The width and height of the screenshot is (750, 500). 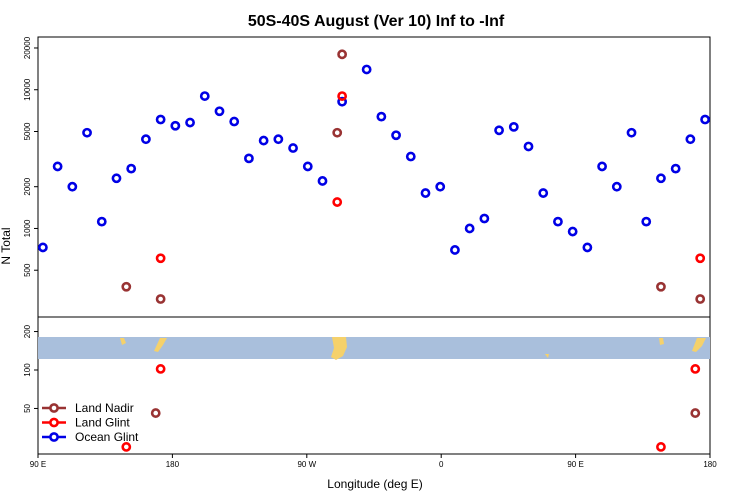 I want to click on y-axis-upper: 500 1000 2000 5000 10000 20000, so click(x=30, y=156).